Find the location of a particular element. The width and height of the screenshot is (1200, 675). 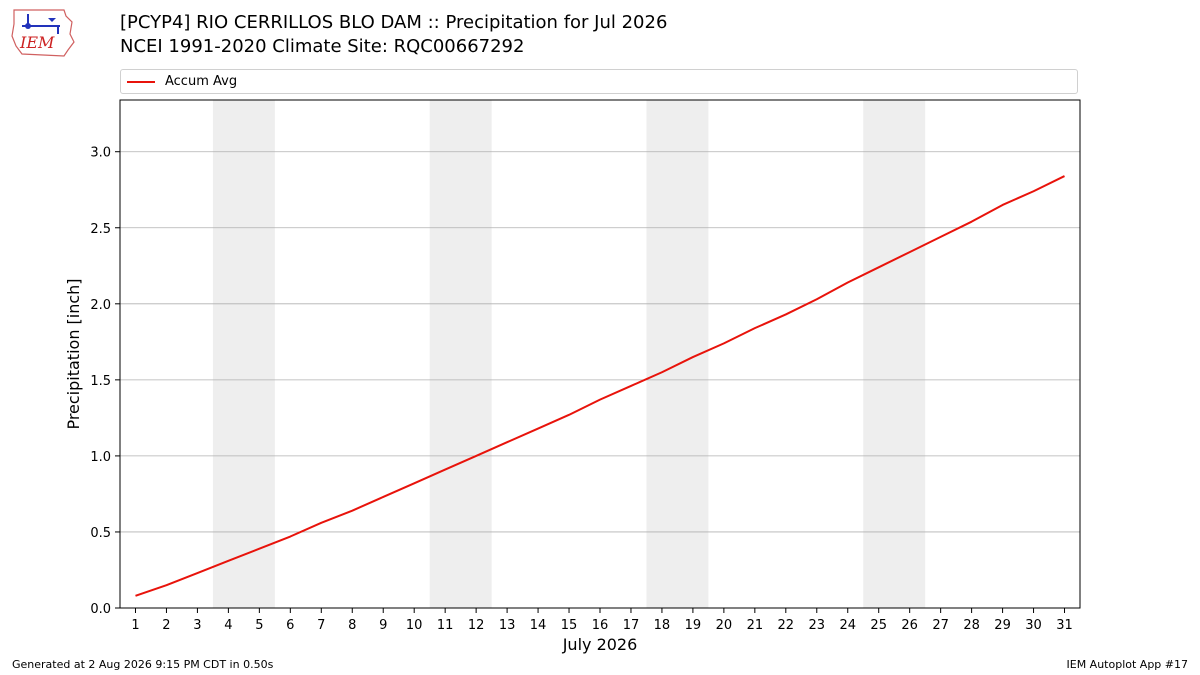

x-tick-label: 9 is located at coordinates (383, 625).